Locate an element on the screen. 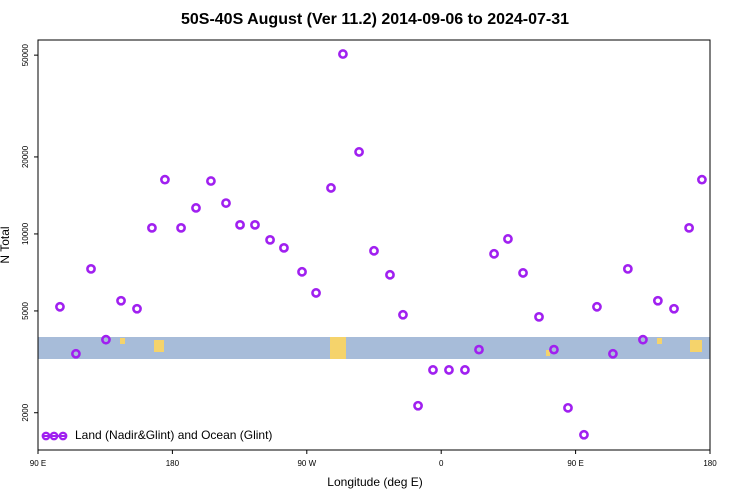  y-tick-label: 5000 is located at coordinates (25, 310).